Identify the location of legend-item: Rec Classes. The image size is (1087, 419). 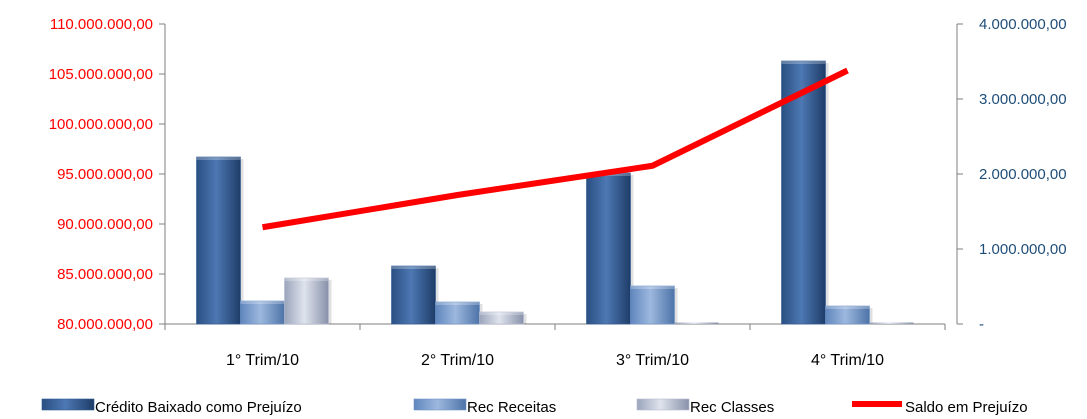
(705, 407).